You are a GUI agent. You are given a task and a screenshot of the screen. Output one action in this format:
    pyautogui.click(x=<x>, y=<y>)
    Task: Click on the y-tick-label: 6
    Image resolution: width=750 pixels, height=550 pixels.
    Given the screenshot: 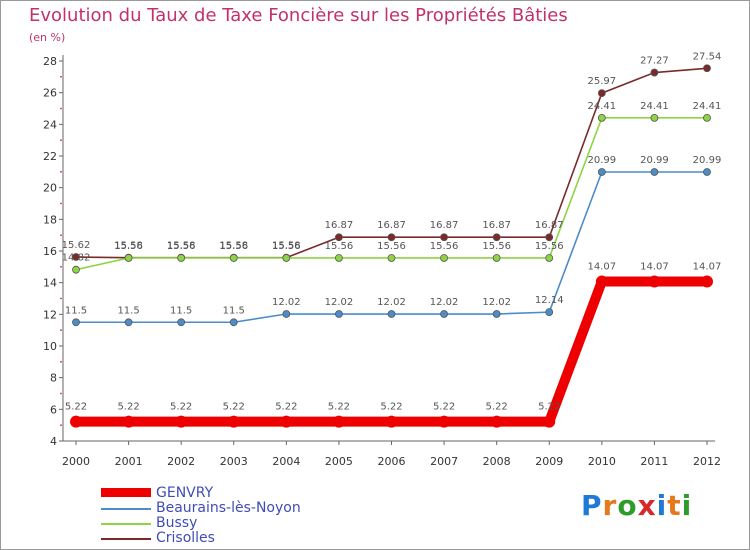 What is the action you would take?
    pyautogui.click(x=53, y=409)
    